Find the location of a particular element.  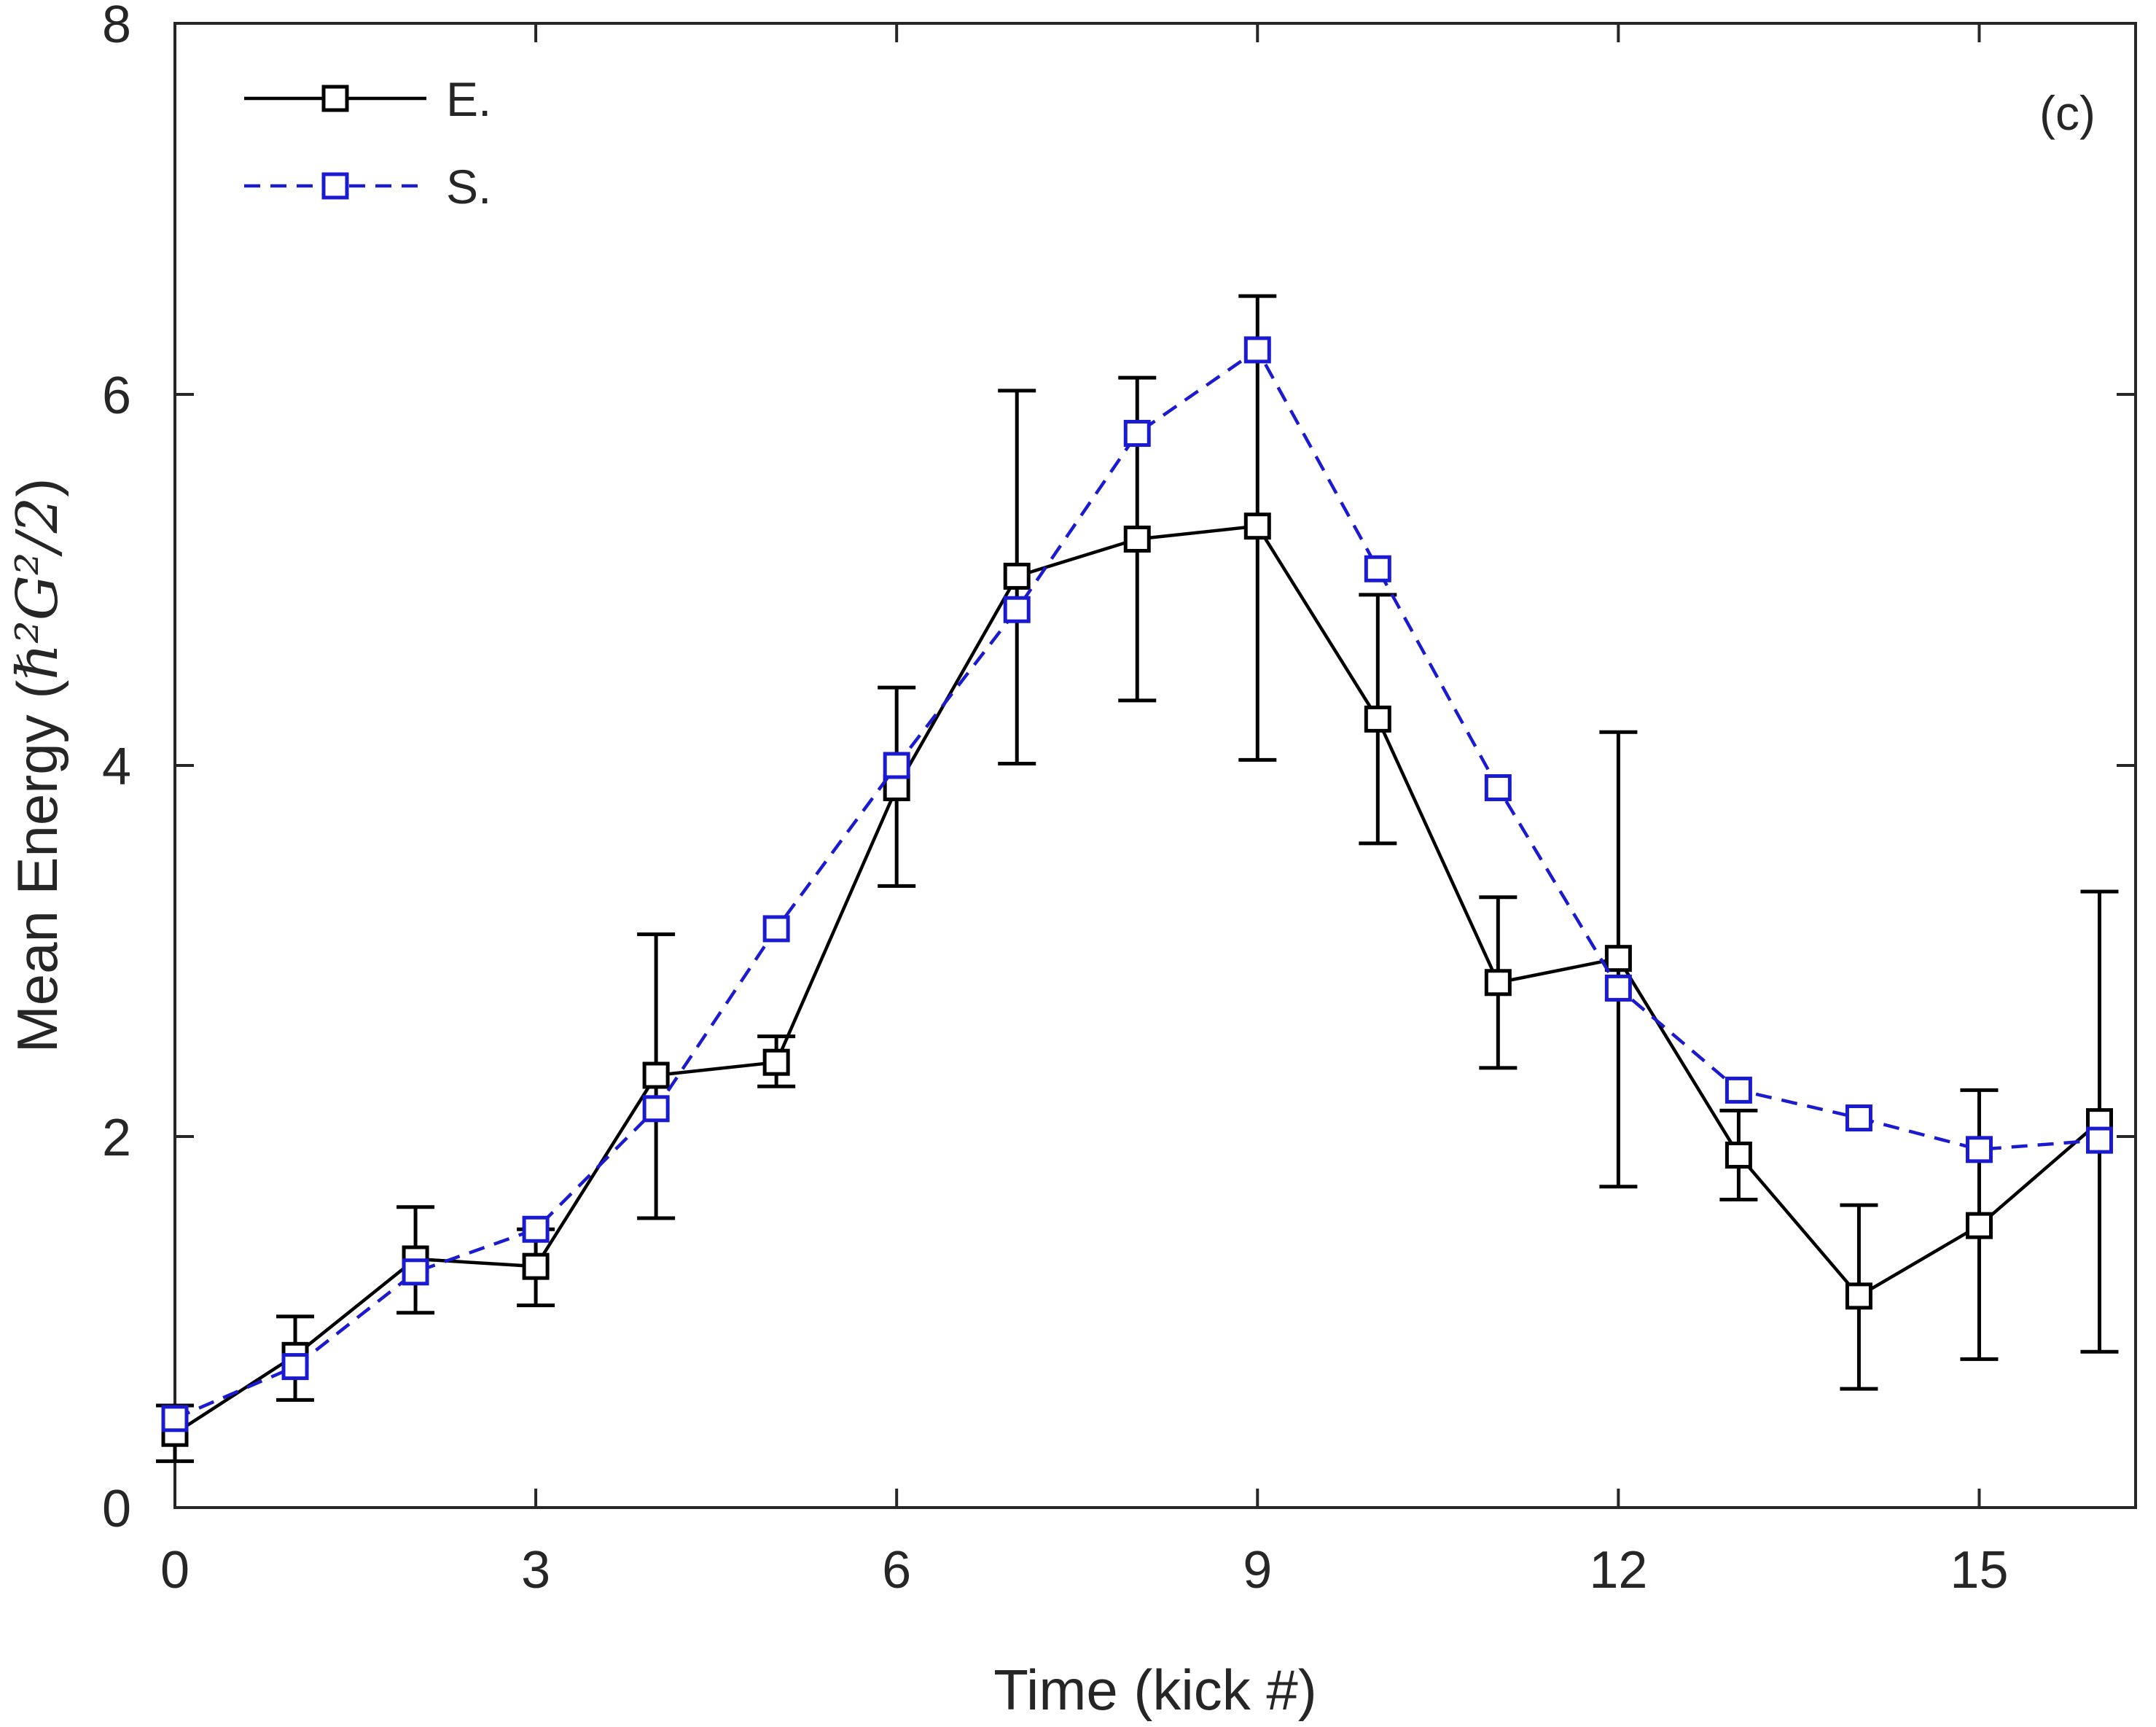

x-tick-label: 3 is located at coordinates (536, 1570).